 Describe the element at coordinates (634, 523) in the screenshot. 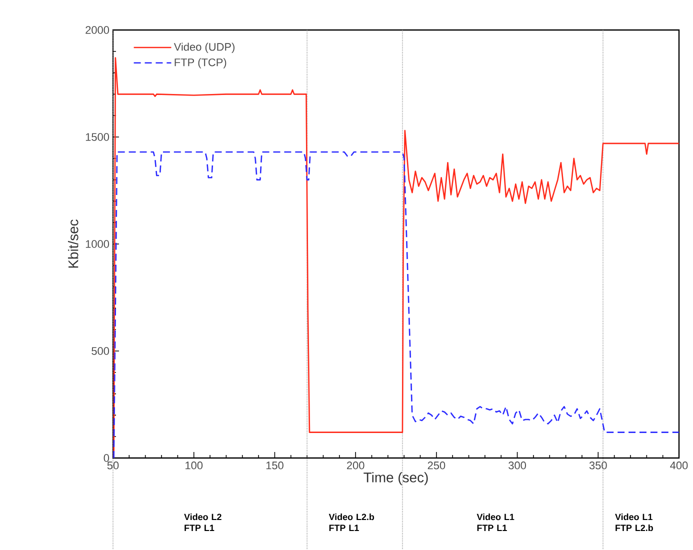

I see `text: Video L1 FTP L2.b` at that location.